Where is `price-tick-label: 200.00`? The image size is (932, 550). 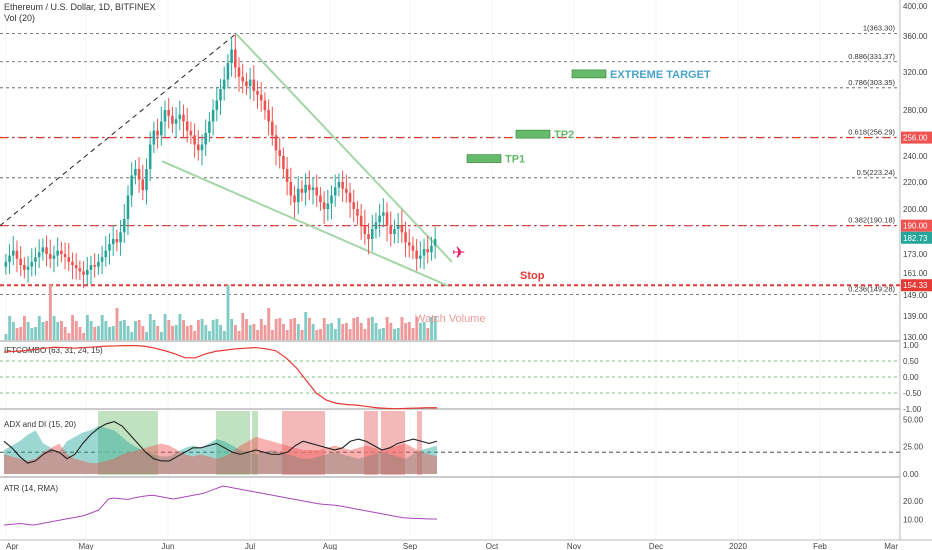 price-tick-label: 200.00 is located at coordinates (915, 209).